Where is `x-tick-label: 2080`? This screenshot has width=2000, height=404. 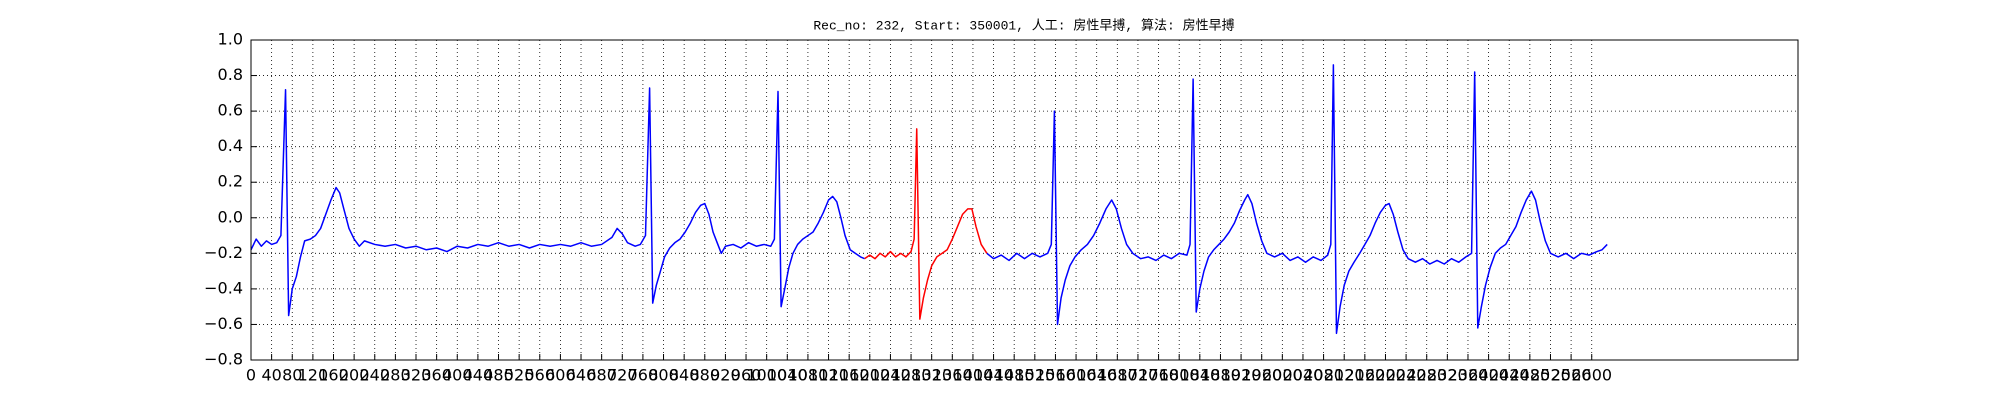
x-tick-label: 2080 is located at coordinates (1323, 375).